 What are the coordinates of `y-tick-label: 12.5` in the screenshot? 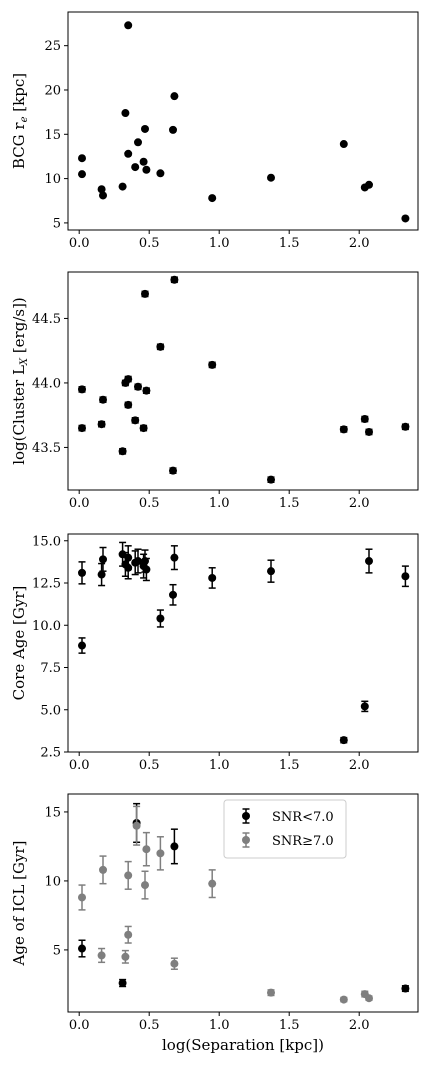 It's located at (46, 584).